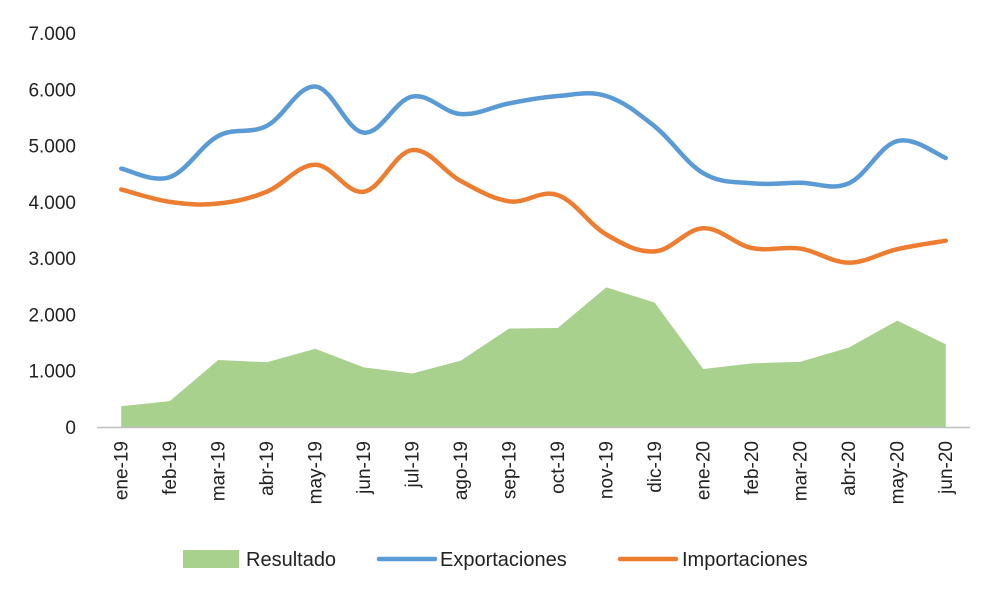 The image size is (1000, 600). What do you see at coordinates (170, 468) in the screenshot?
I see `x-tick-label: feb-19` at bounding box center [170, 468].